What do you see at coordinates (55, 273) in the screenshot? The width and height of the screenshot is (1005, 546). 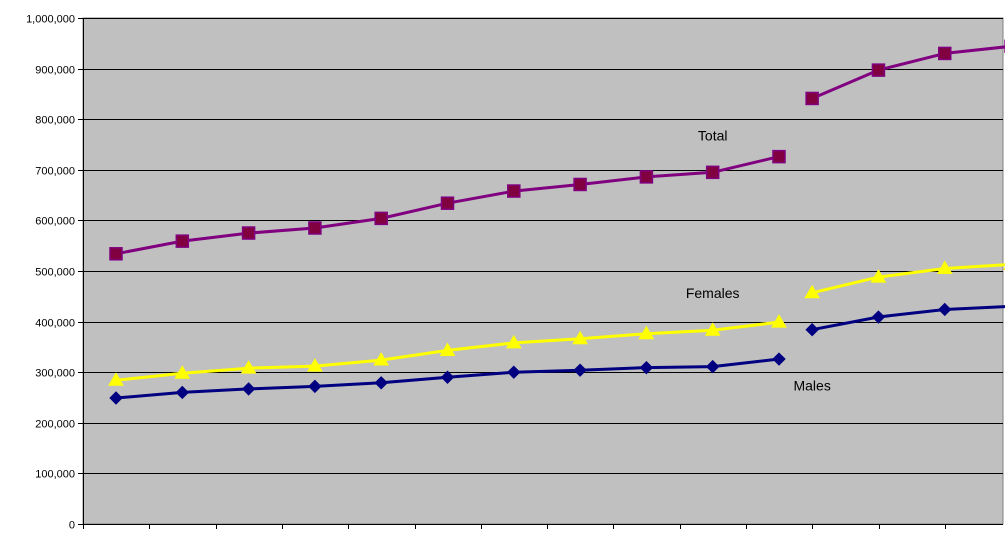 I see `y-tick-label: 500,000` at bounding box center [55, 273].